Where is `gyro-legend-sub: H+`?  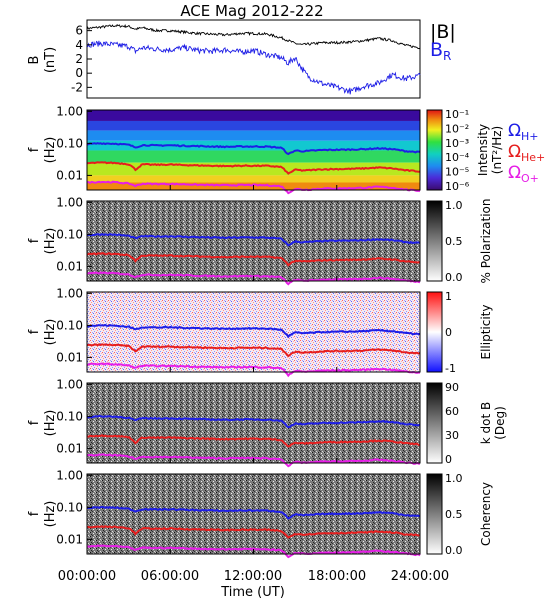
gyro-legend-sub: H+ is located at coordinates (530, 136).